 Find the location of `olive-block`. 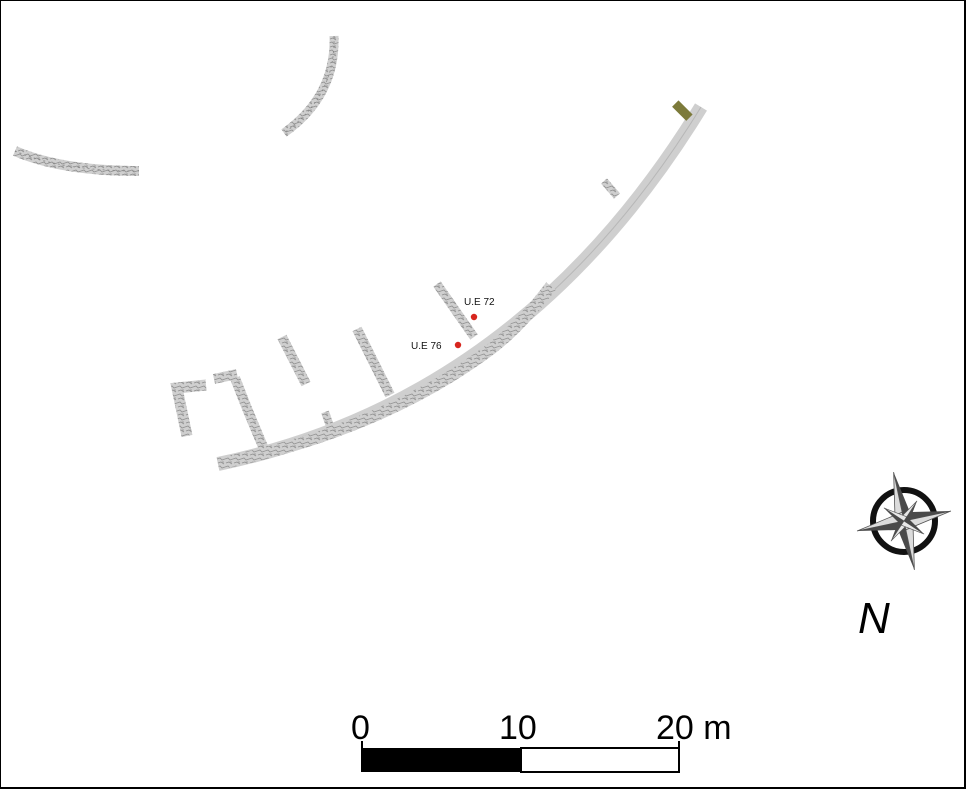

olive-block is located at coordinates (682, 110).